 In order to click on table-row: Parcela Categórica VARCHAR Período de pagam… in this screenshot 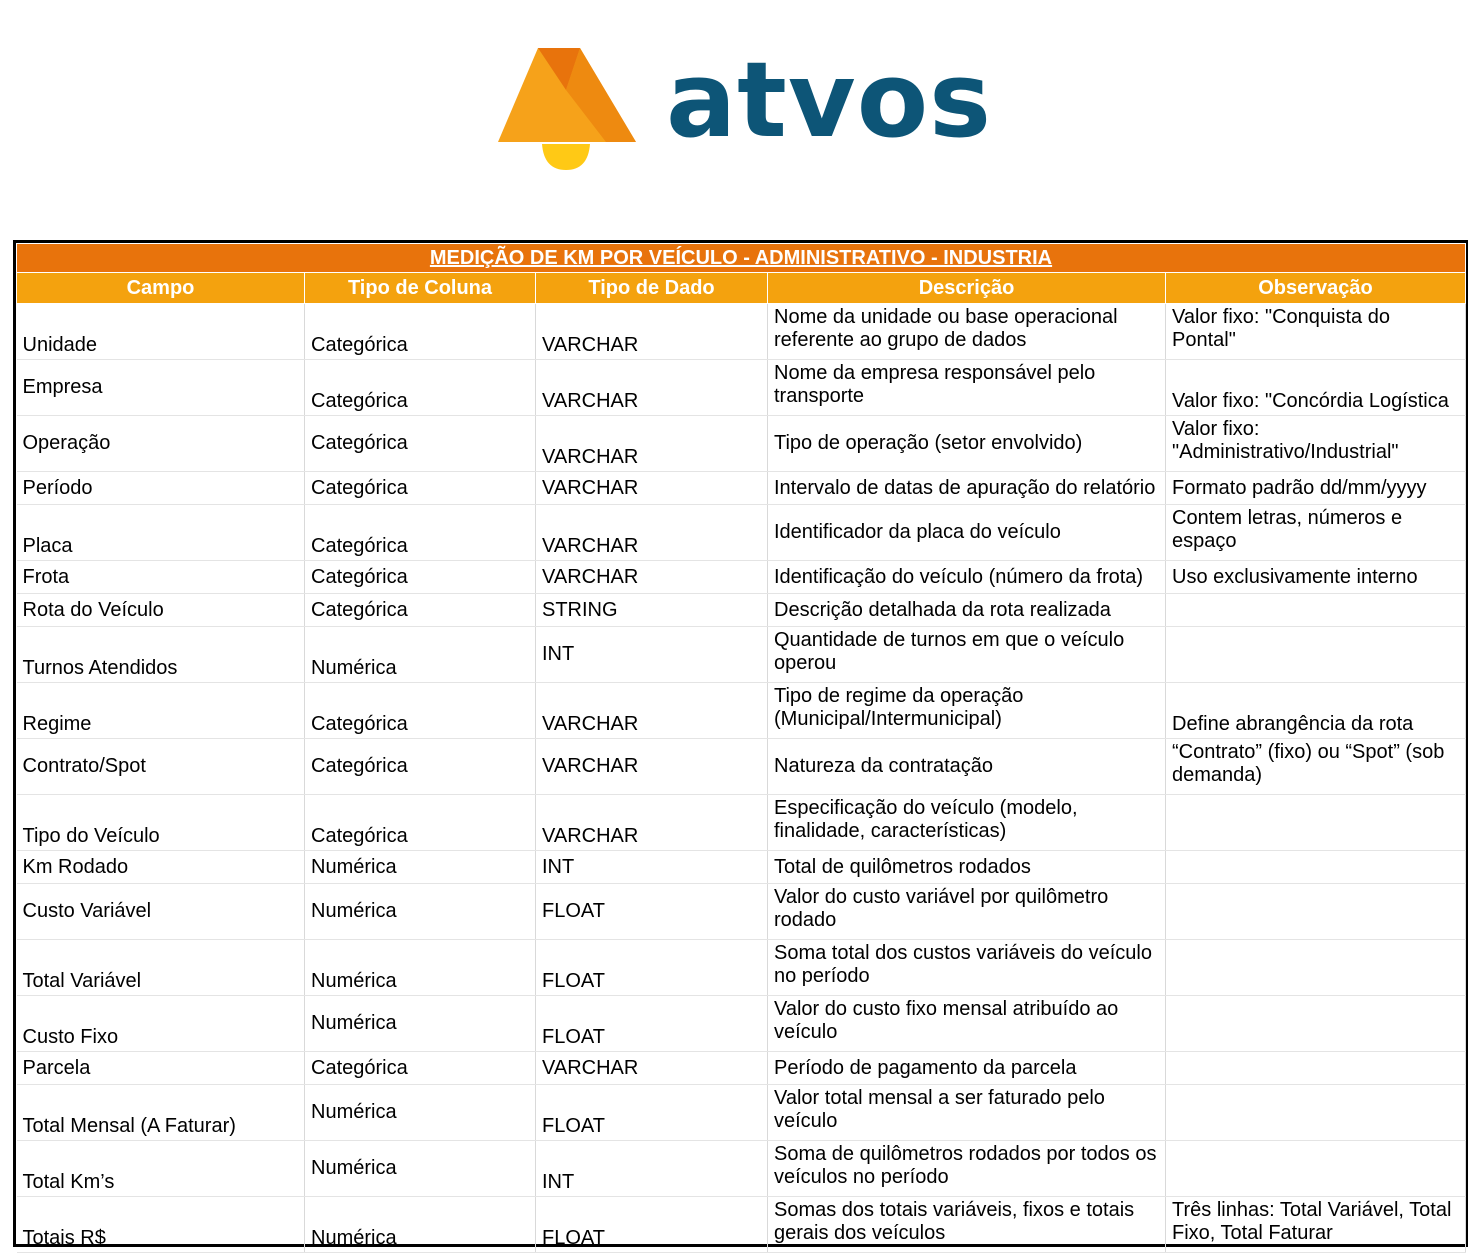, I will do `click(741, 1068)`.